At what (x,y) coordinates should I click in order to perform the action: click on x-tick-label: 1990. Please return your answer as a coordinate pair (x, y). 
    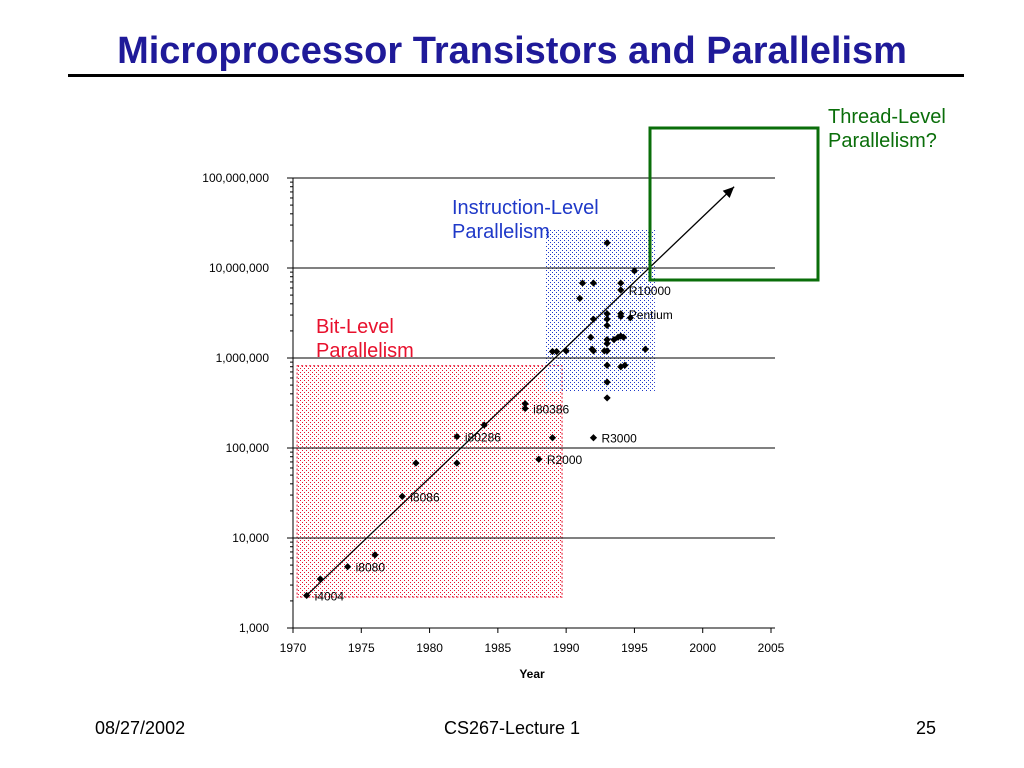
    Looking at the image, I should click on (566, 648).